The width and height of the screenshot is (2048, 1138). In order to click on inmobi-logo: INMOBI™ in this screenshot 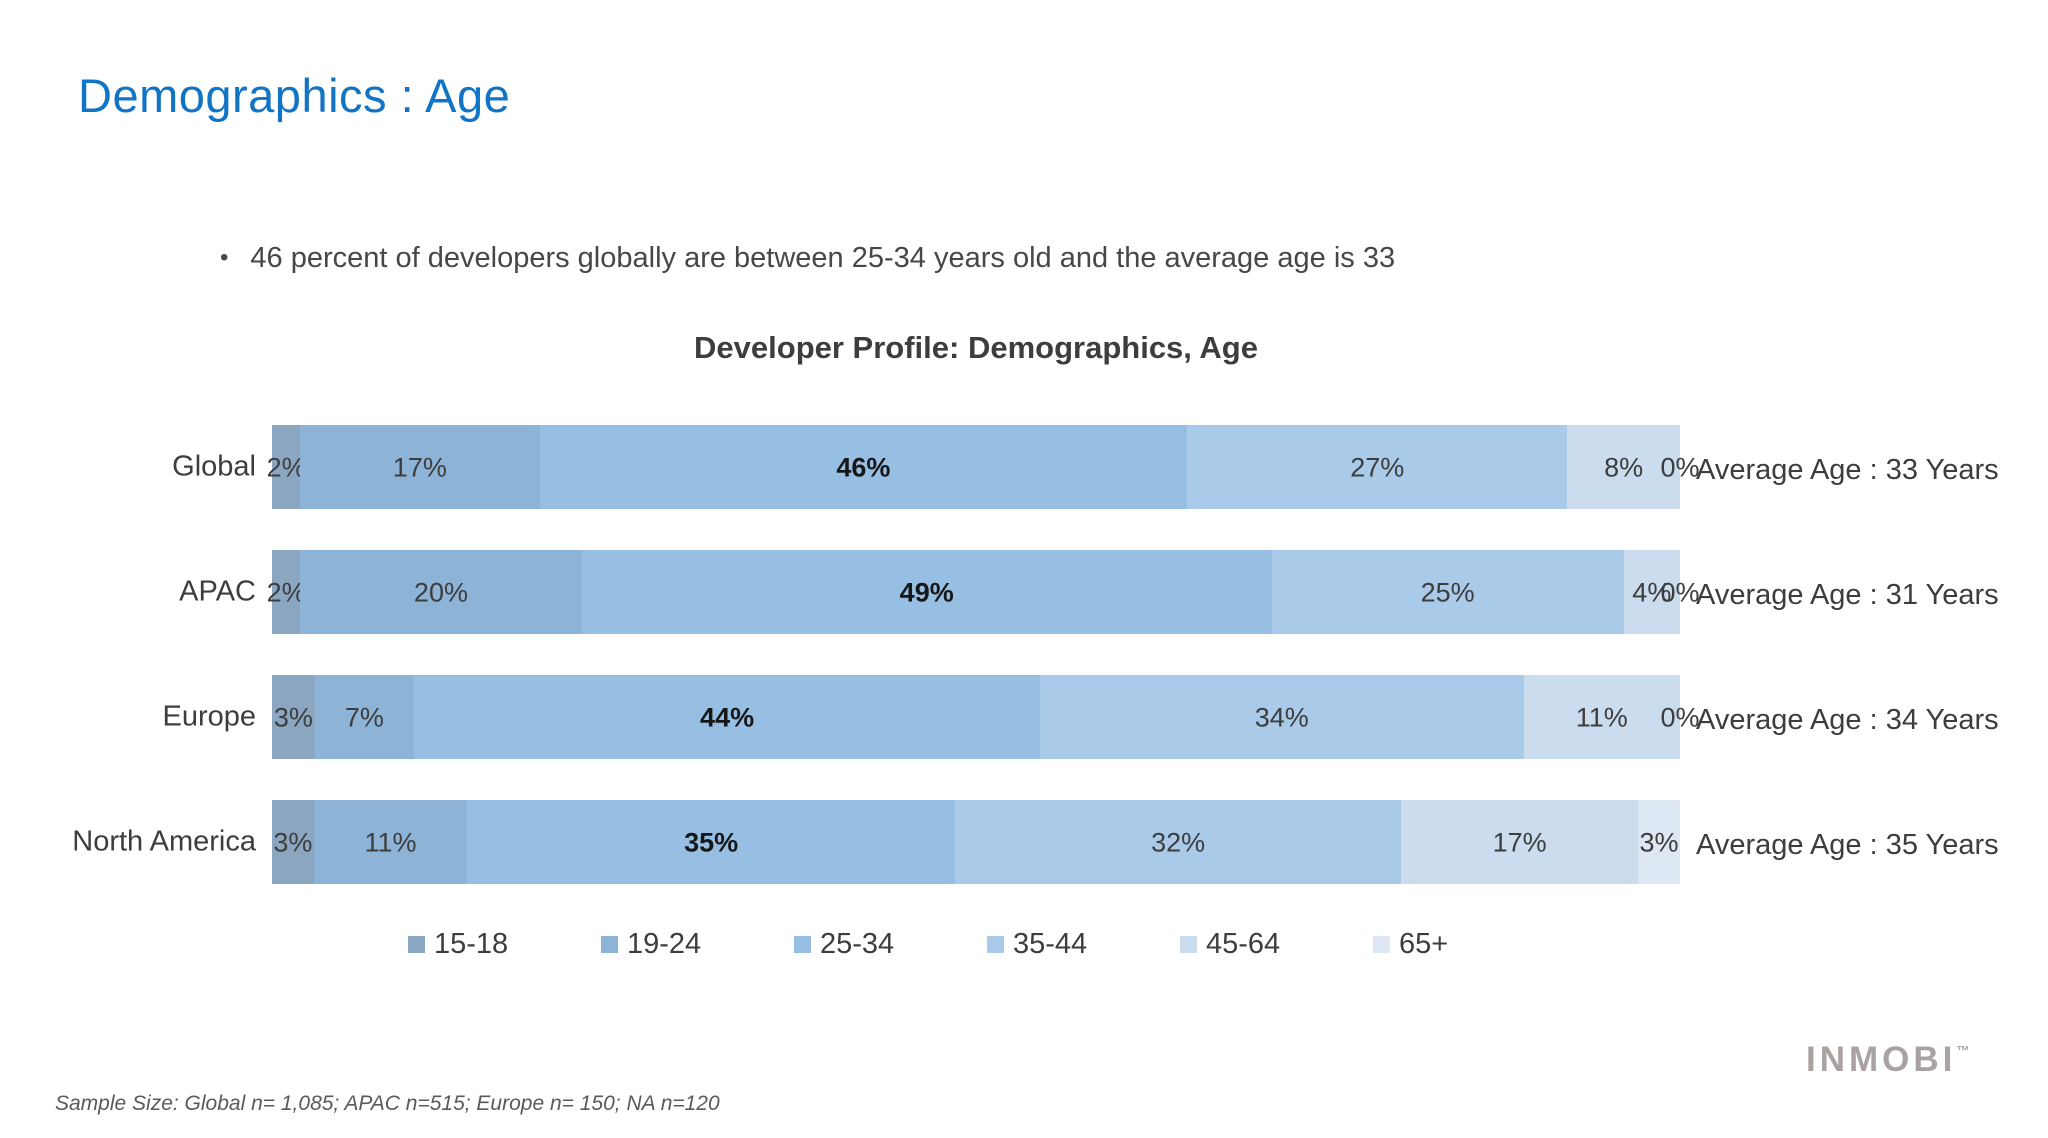, I will do `click(1887, 1060)`.